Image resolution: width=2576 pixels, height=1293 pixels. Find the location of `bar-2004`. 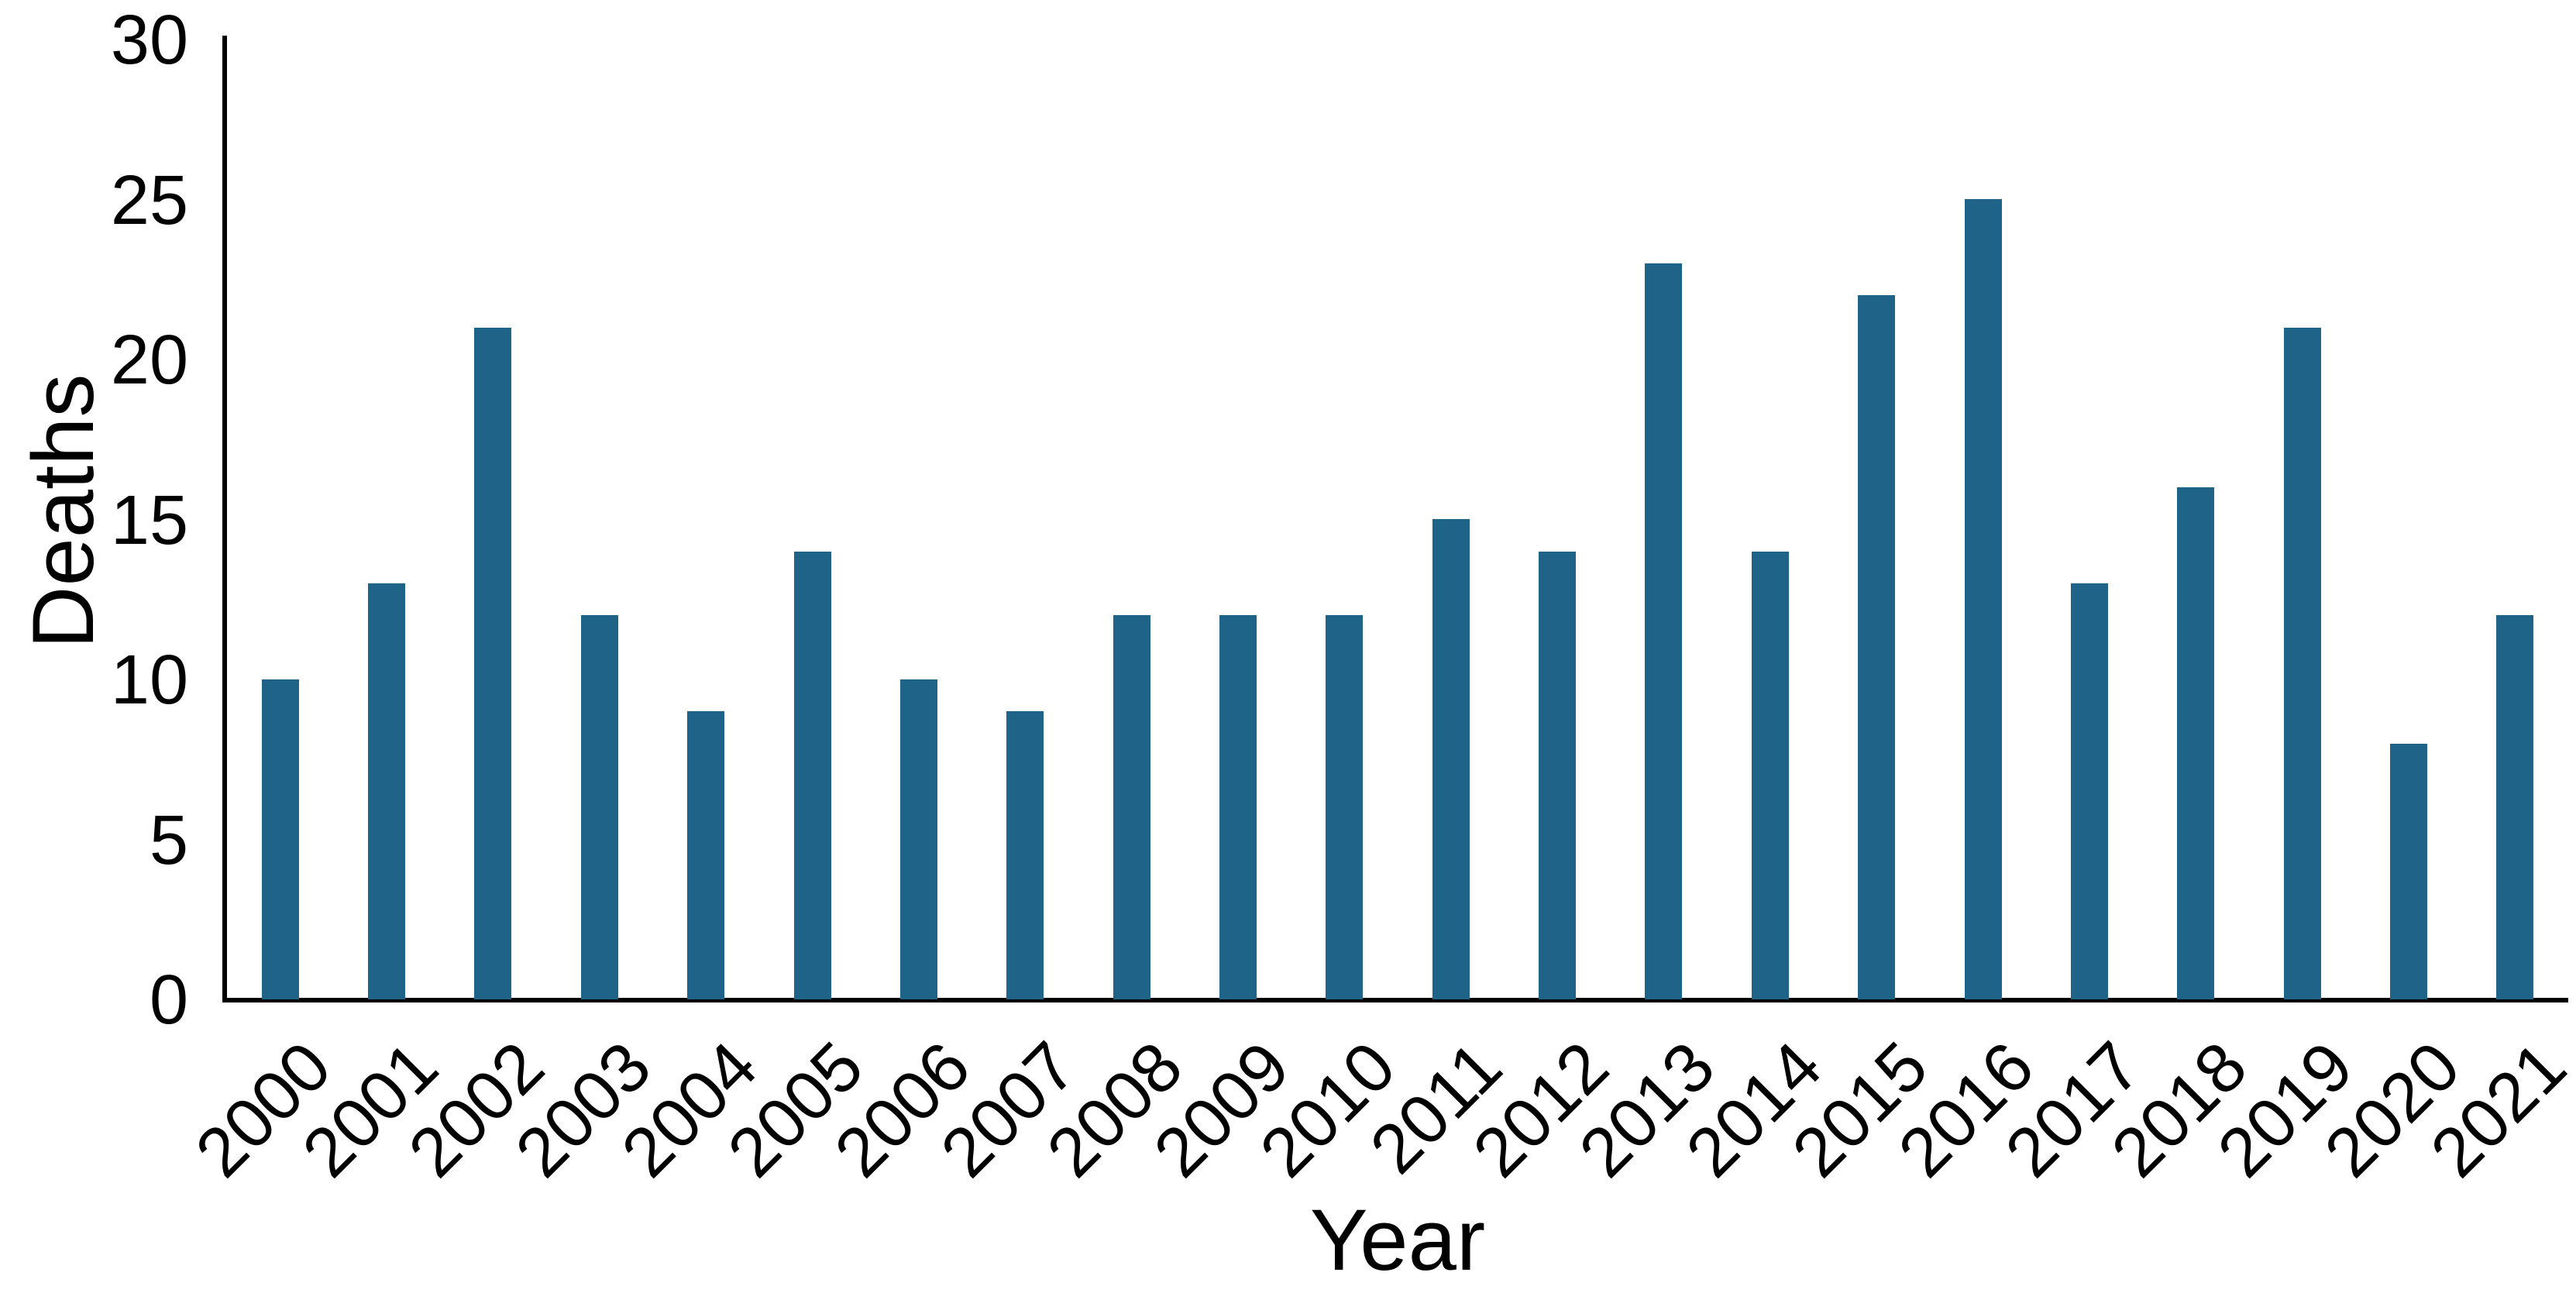

bar-2004 is located at coordinates (705, 855).